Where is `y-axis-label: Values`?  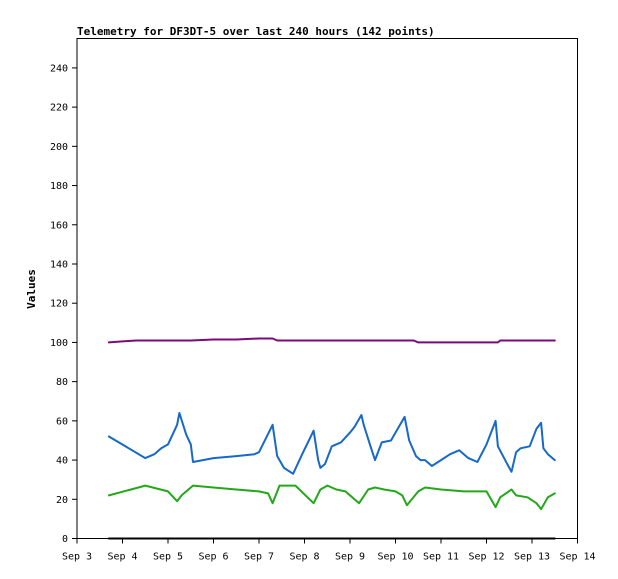
y-axis-label: Values is located at coordinates (31, 289).